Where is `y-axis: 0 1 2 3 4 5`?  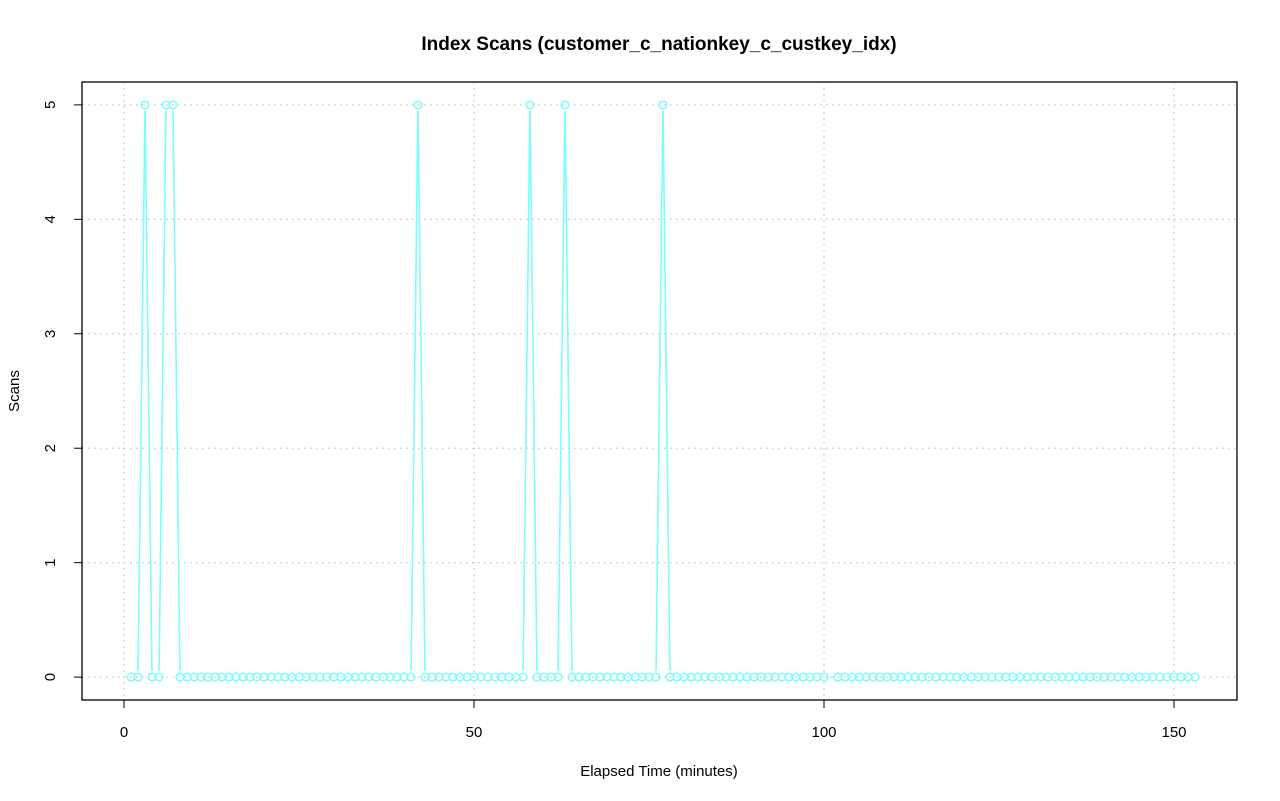 y-axis: 0 1 2 3 4 5 is located at coordinates (62, 391).